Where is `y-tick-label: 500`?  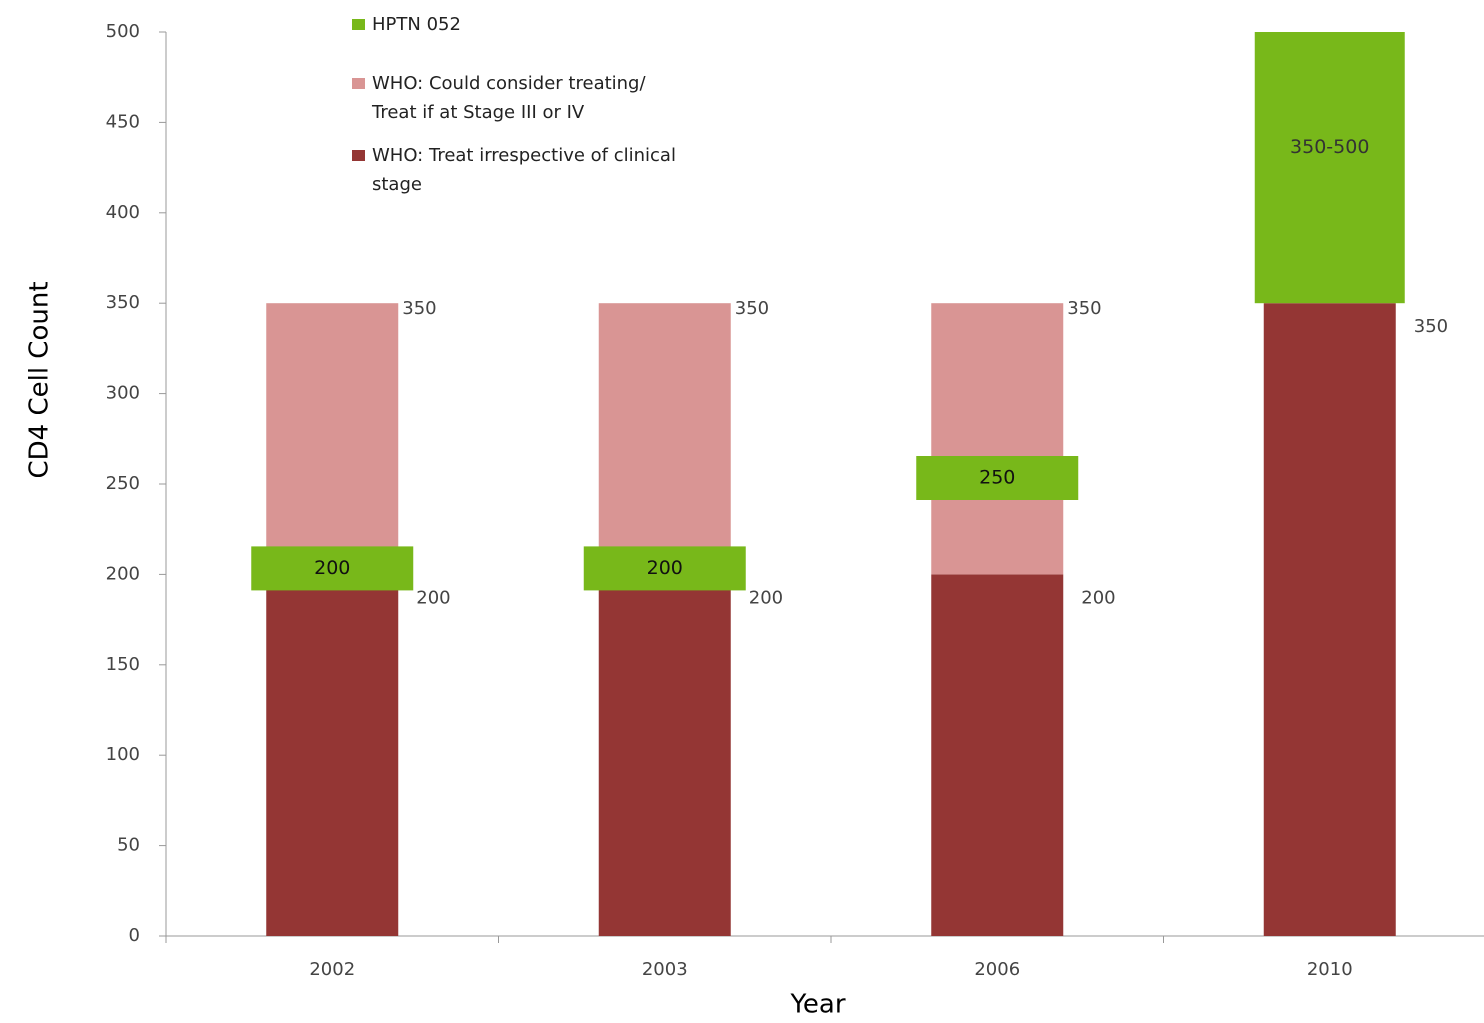
y-tick-label: 500 is located at coordinates (123, 31).